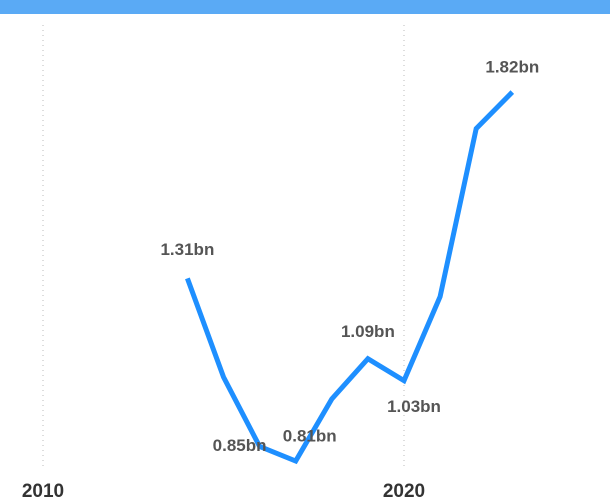 This screenshot has height=504, width=610. Describe the element at coordinates (43, 491) in the screenshot. I see `x-tick-label: 2010` at that location.